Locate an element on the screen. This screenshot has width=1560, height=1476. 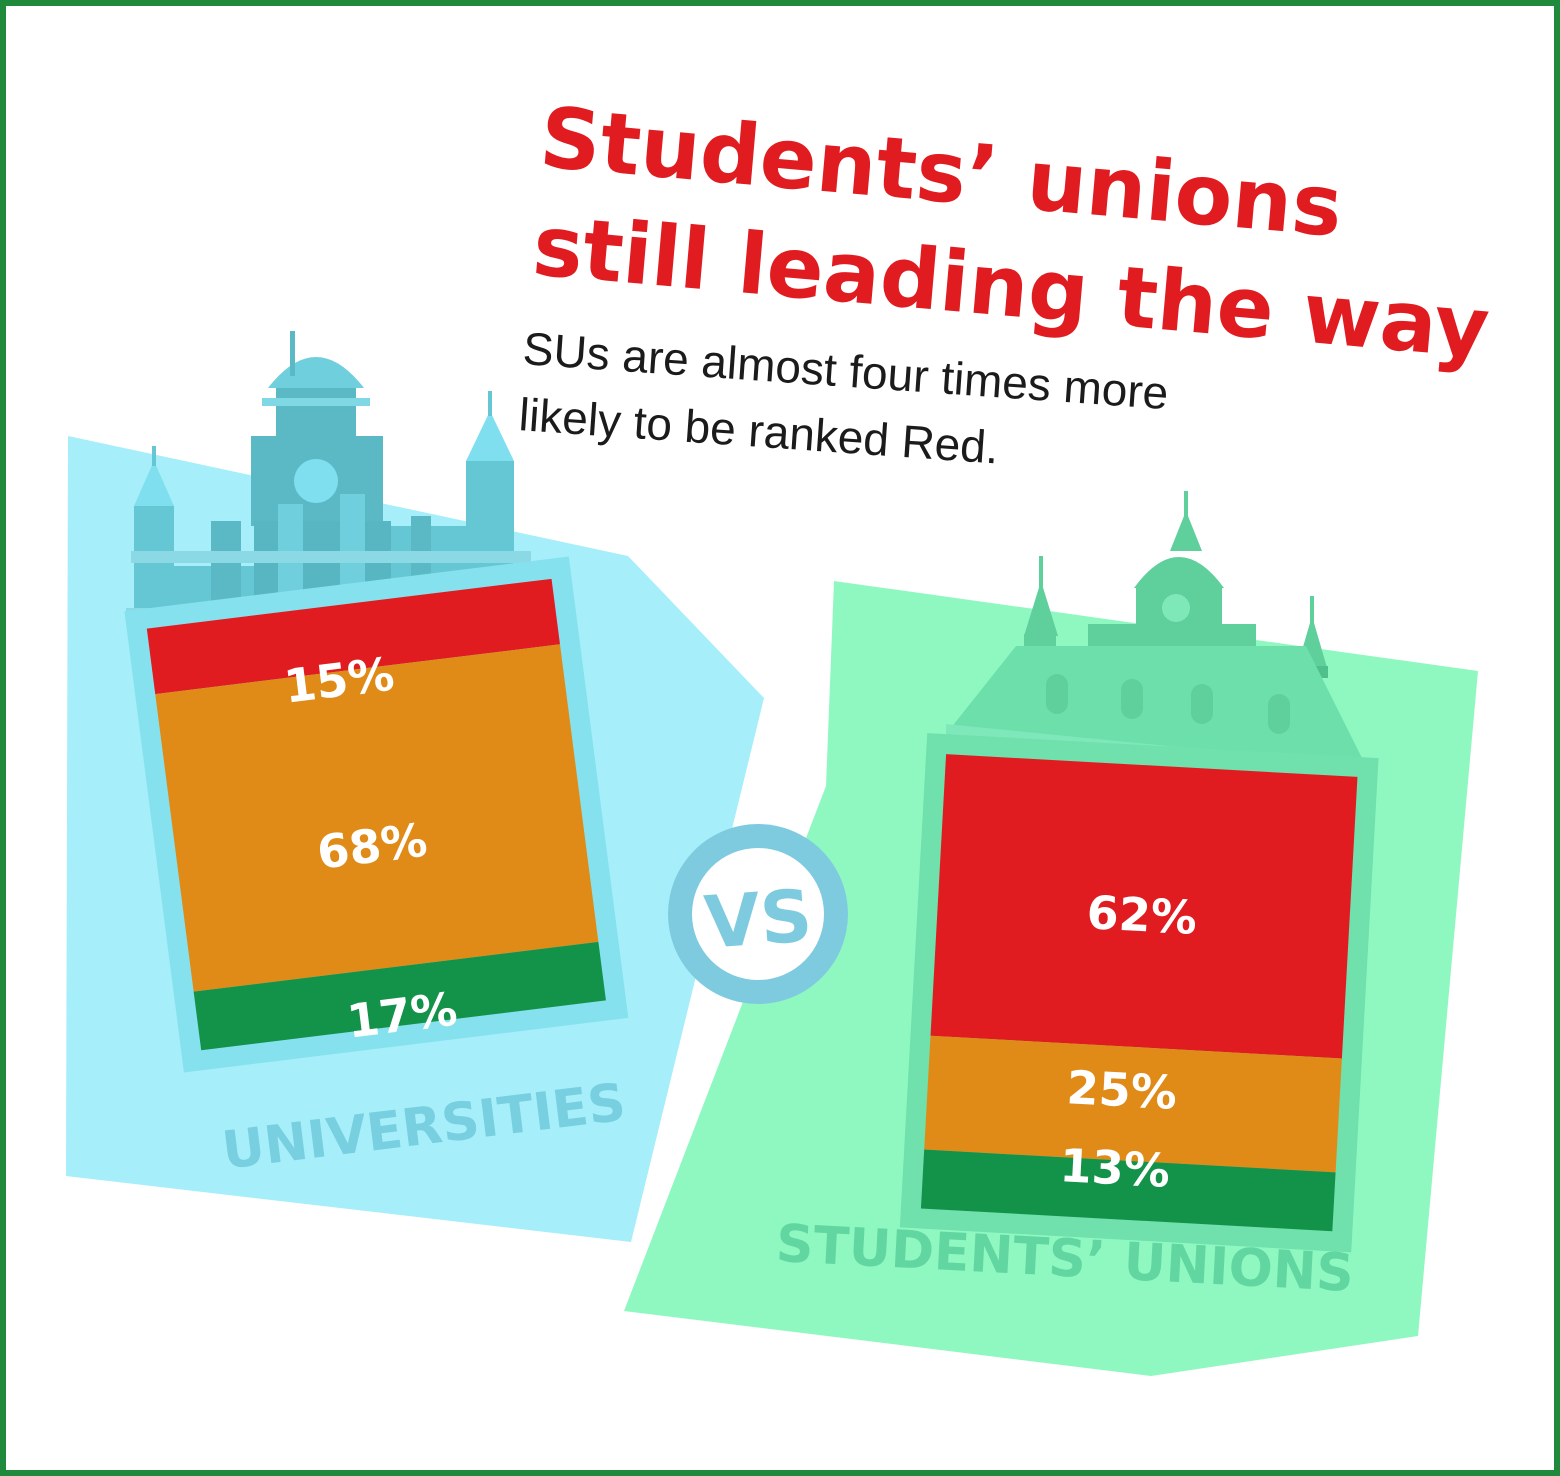
universities-label-red: 15% is located at coordinates (339, 680).